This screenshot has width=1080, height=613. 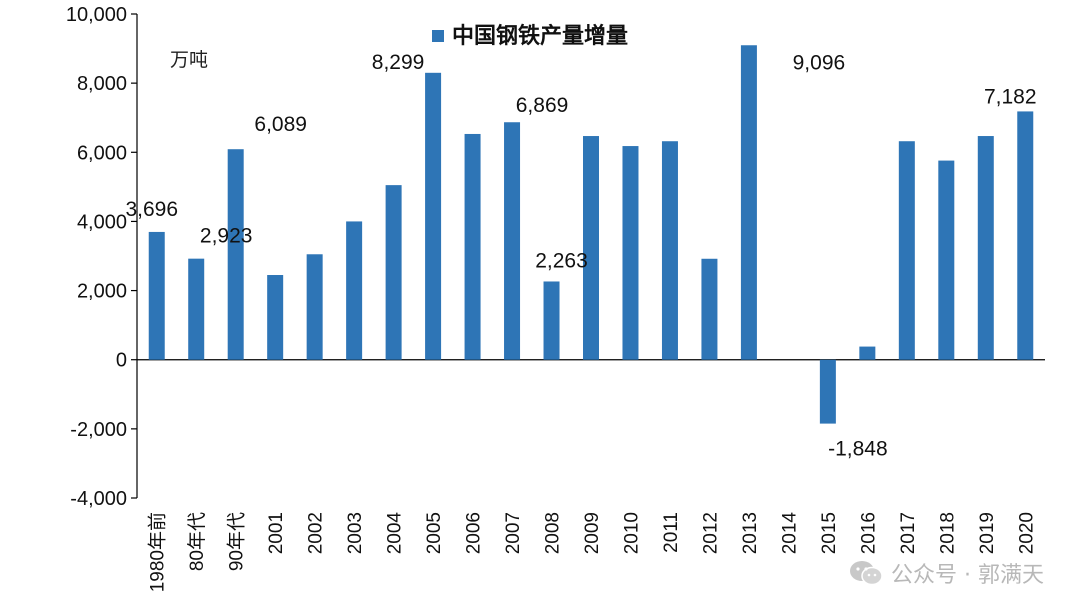 What do you see at coordinates (819, 62) in the screenshot?
I see `data-label: 9,096` at bounding box center [819, 62].